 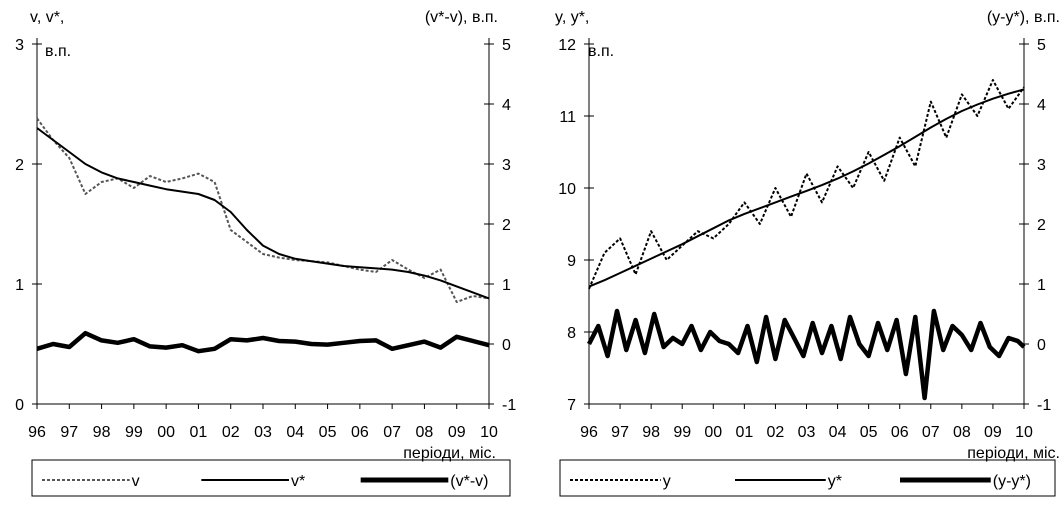 I want to click on legend-label: y, so click(x=667, y=481).